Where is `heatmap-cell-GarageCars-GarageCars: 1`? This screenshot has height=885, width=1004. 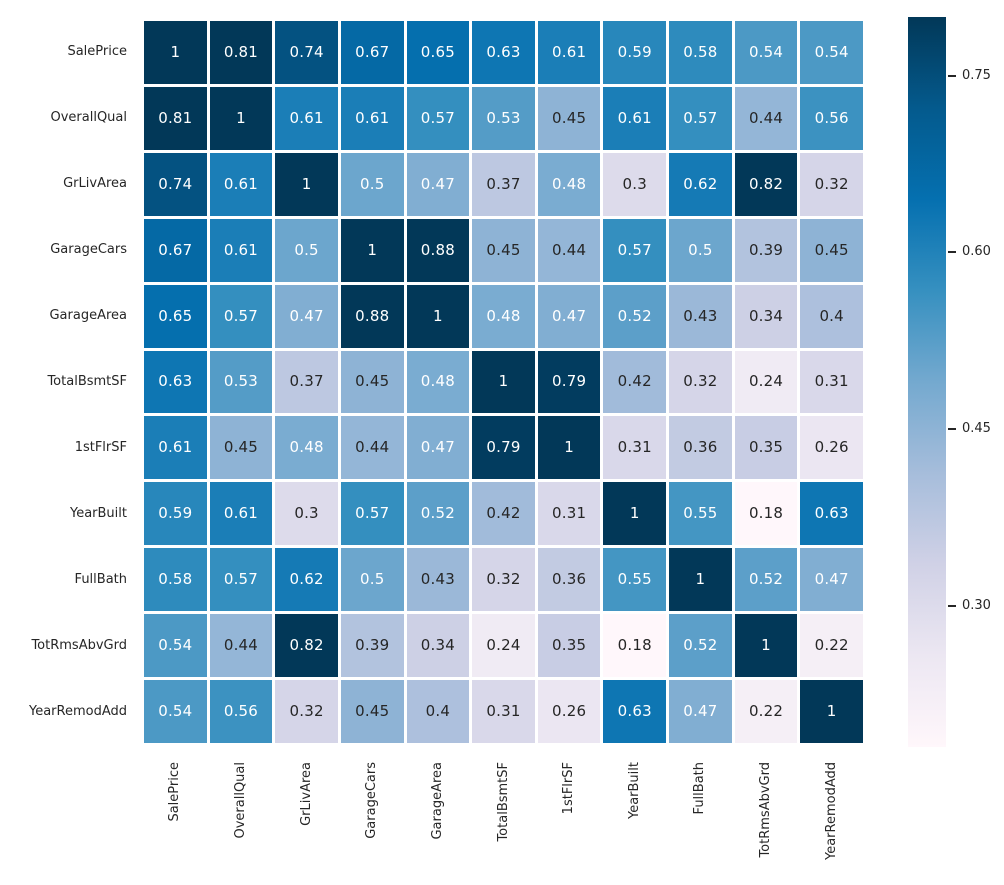
heatmap-cell-GarageCars-GarageCars: 1 is located at coordinates (372, 250).